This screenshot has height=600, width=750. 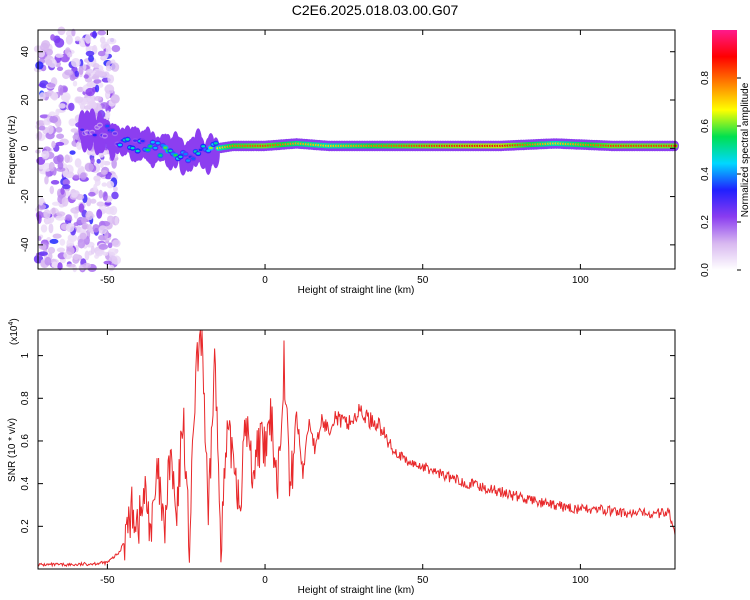 What do you see at coordinates (705, 126) in the screenshot?
I see `colorbar-tick-label: 0.6` at bounding box center [705, 126].